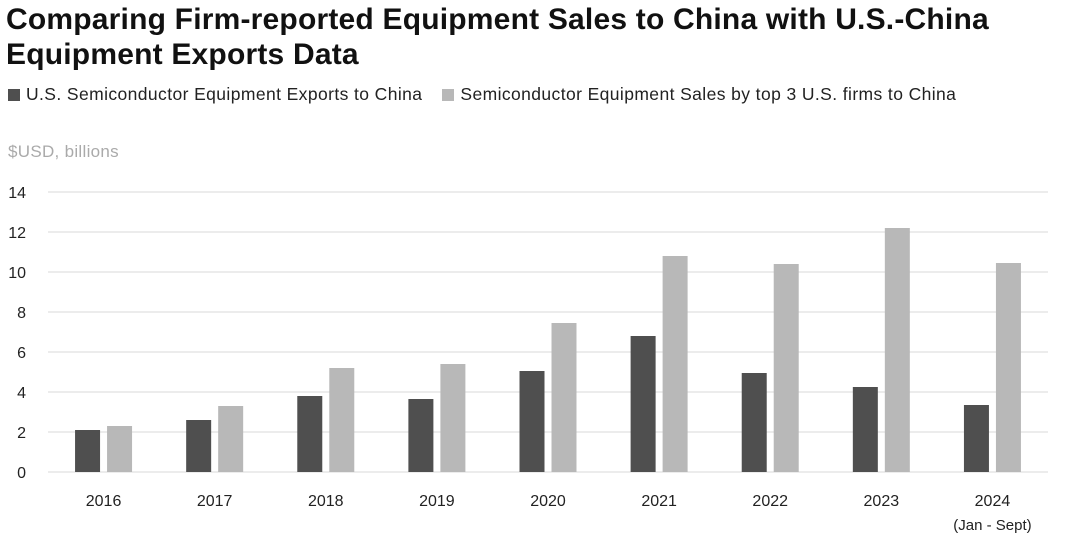 This screenshot has height=552, width=1066. What do you see at coordinates (437, 501) in the screenshot?
I see `x-tick-label: 2019` at bounding box center [437, 501].